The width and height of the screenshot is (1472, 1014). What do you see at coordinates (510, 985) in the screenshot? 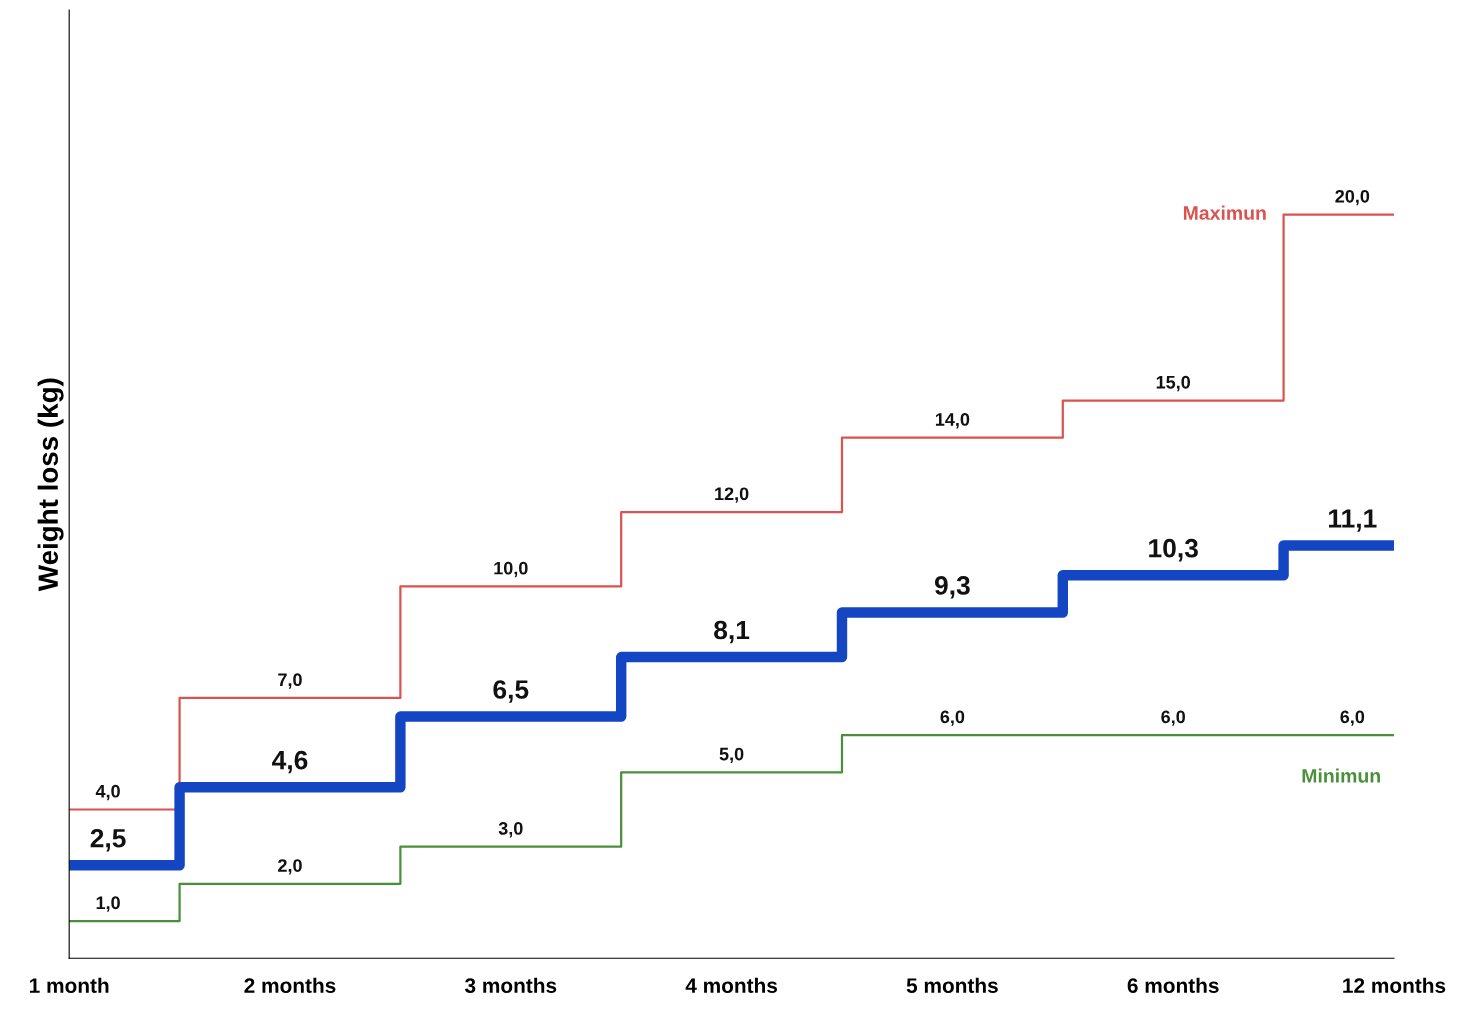
I see `x-tick-label: 3 months` at bounding box center [510, 985].